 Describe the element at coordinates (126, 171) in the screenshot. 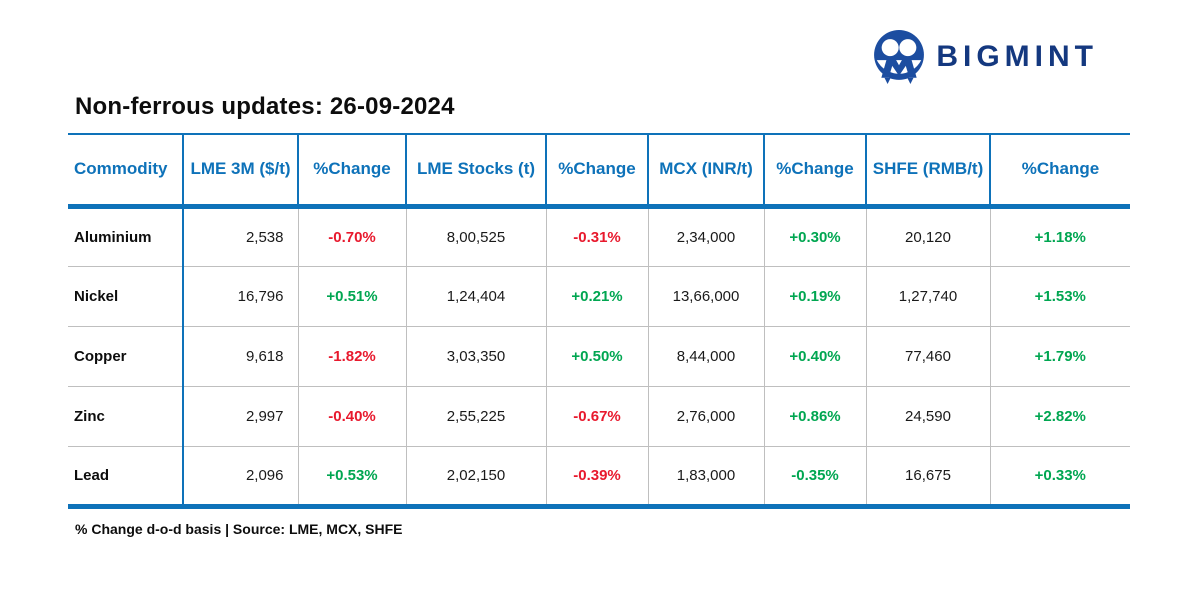

I see `col-header-commodity: Commodity` at that location.